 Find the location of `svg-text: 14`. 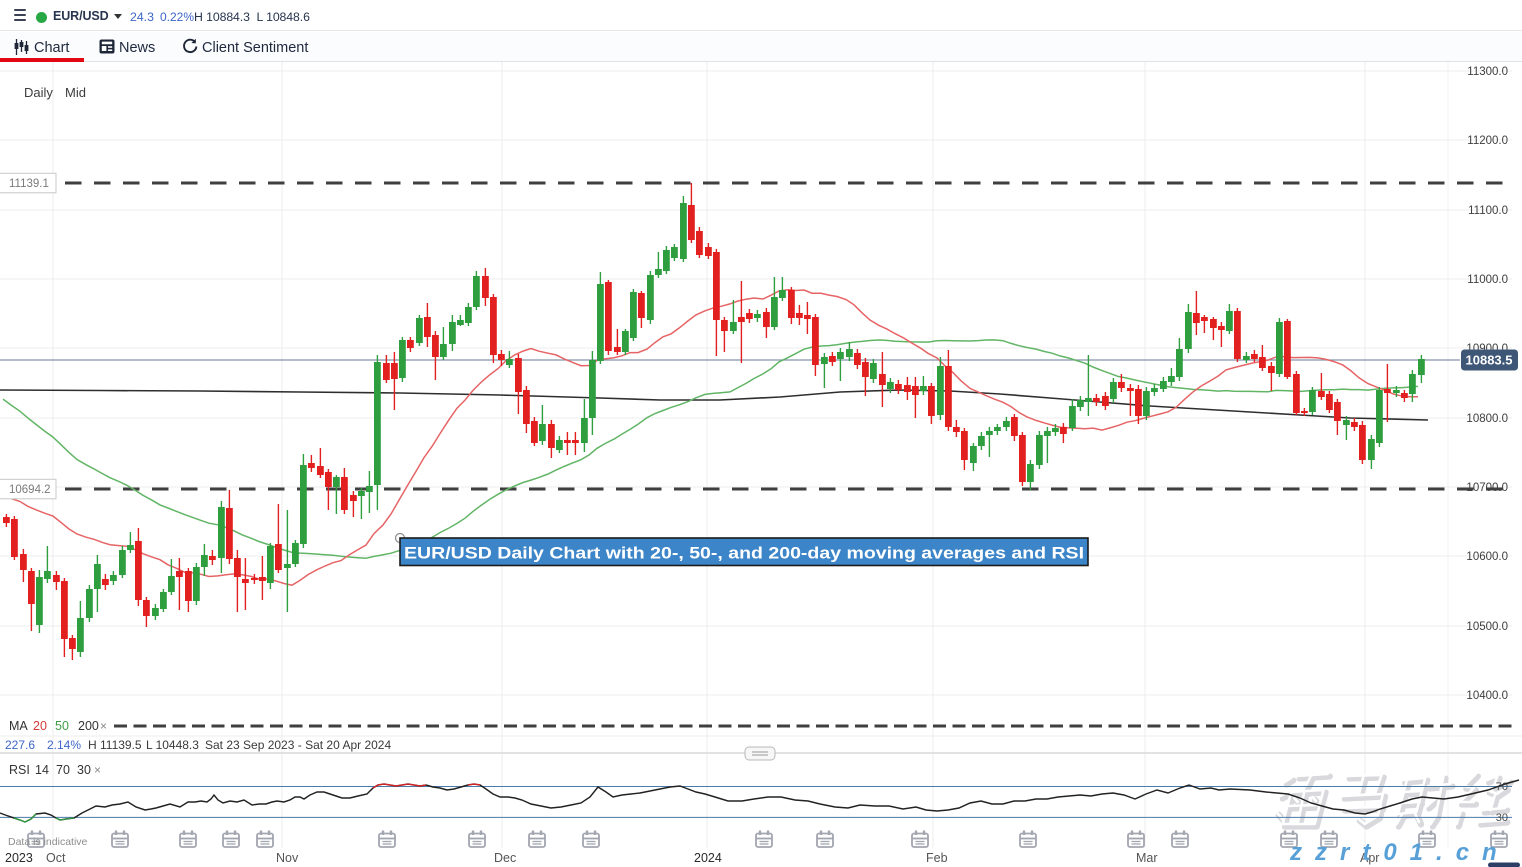

svg-text: 14 is located at coordinates (42, 770).